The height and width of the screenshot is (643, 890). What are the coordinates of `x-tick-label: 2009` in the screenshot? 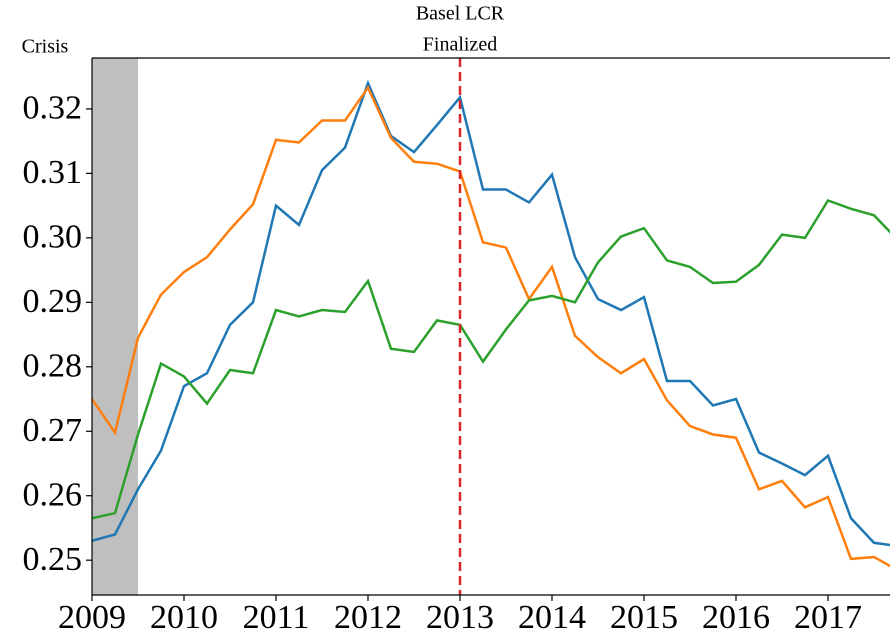 It's located at (92, 617).